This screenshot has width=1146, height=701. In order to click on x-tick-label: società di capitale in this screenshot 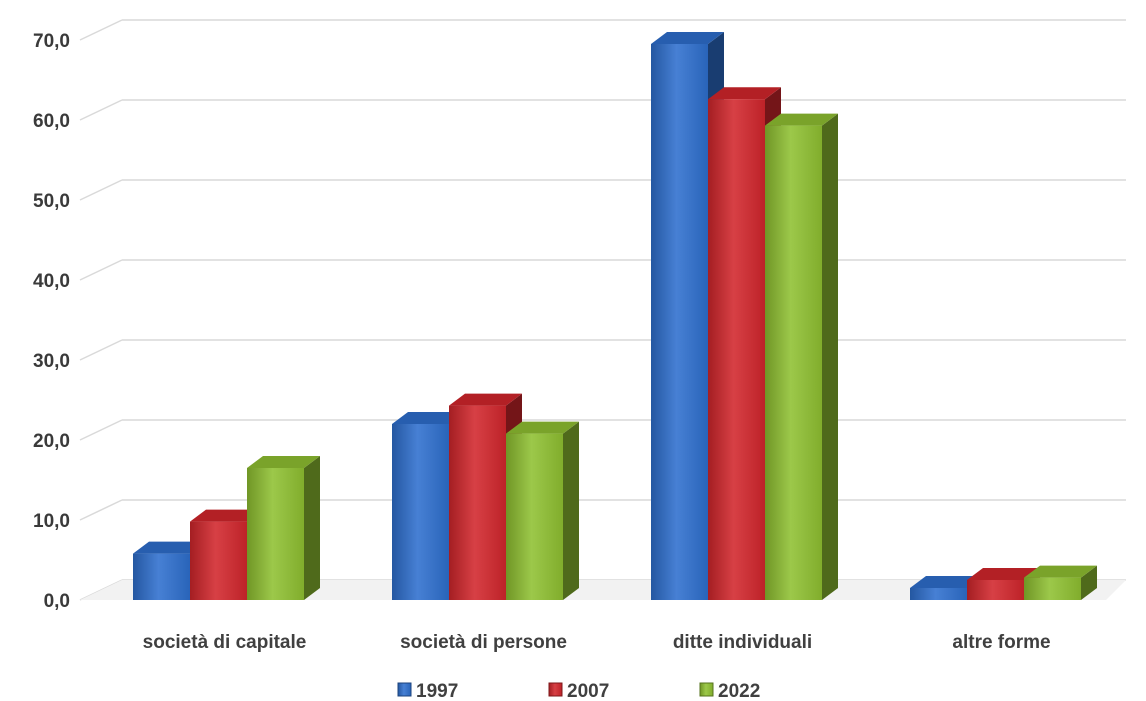, I will do `click(225, 642)`.